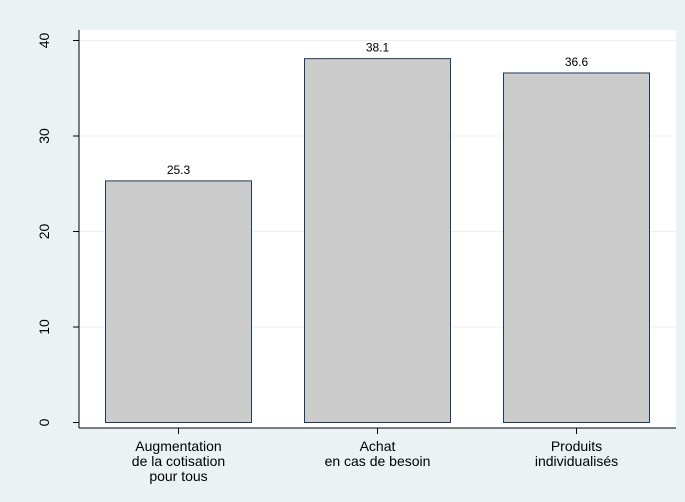 This screenshot has height=502, width=685. Describe the element at coordinates (179, 170) in the screenshot. I see `value-label: 25.3` at that location.